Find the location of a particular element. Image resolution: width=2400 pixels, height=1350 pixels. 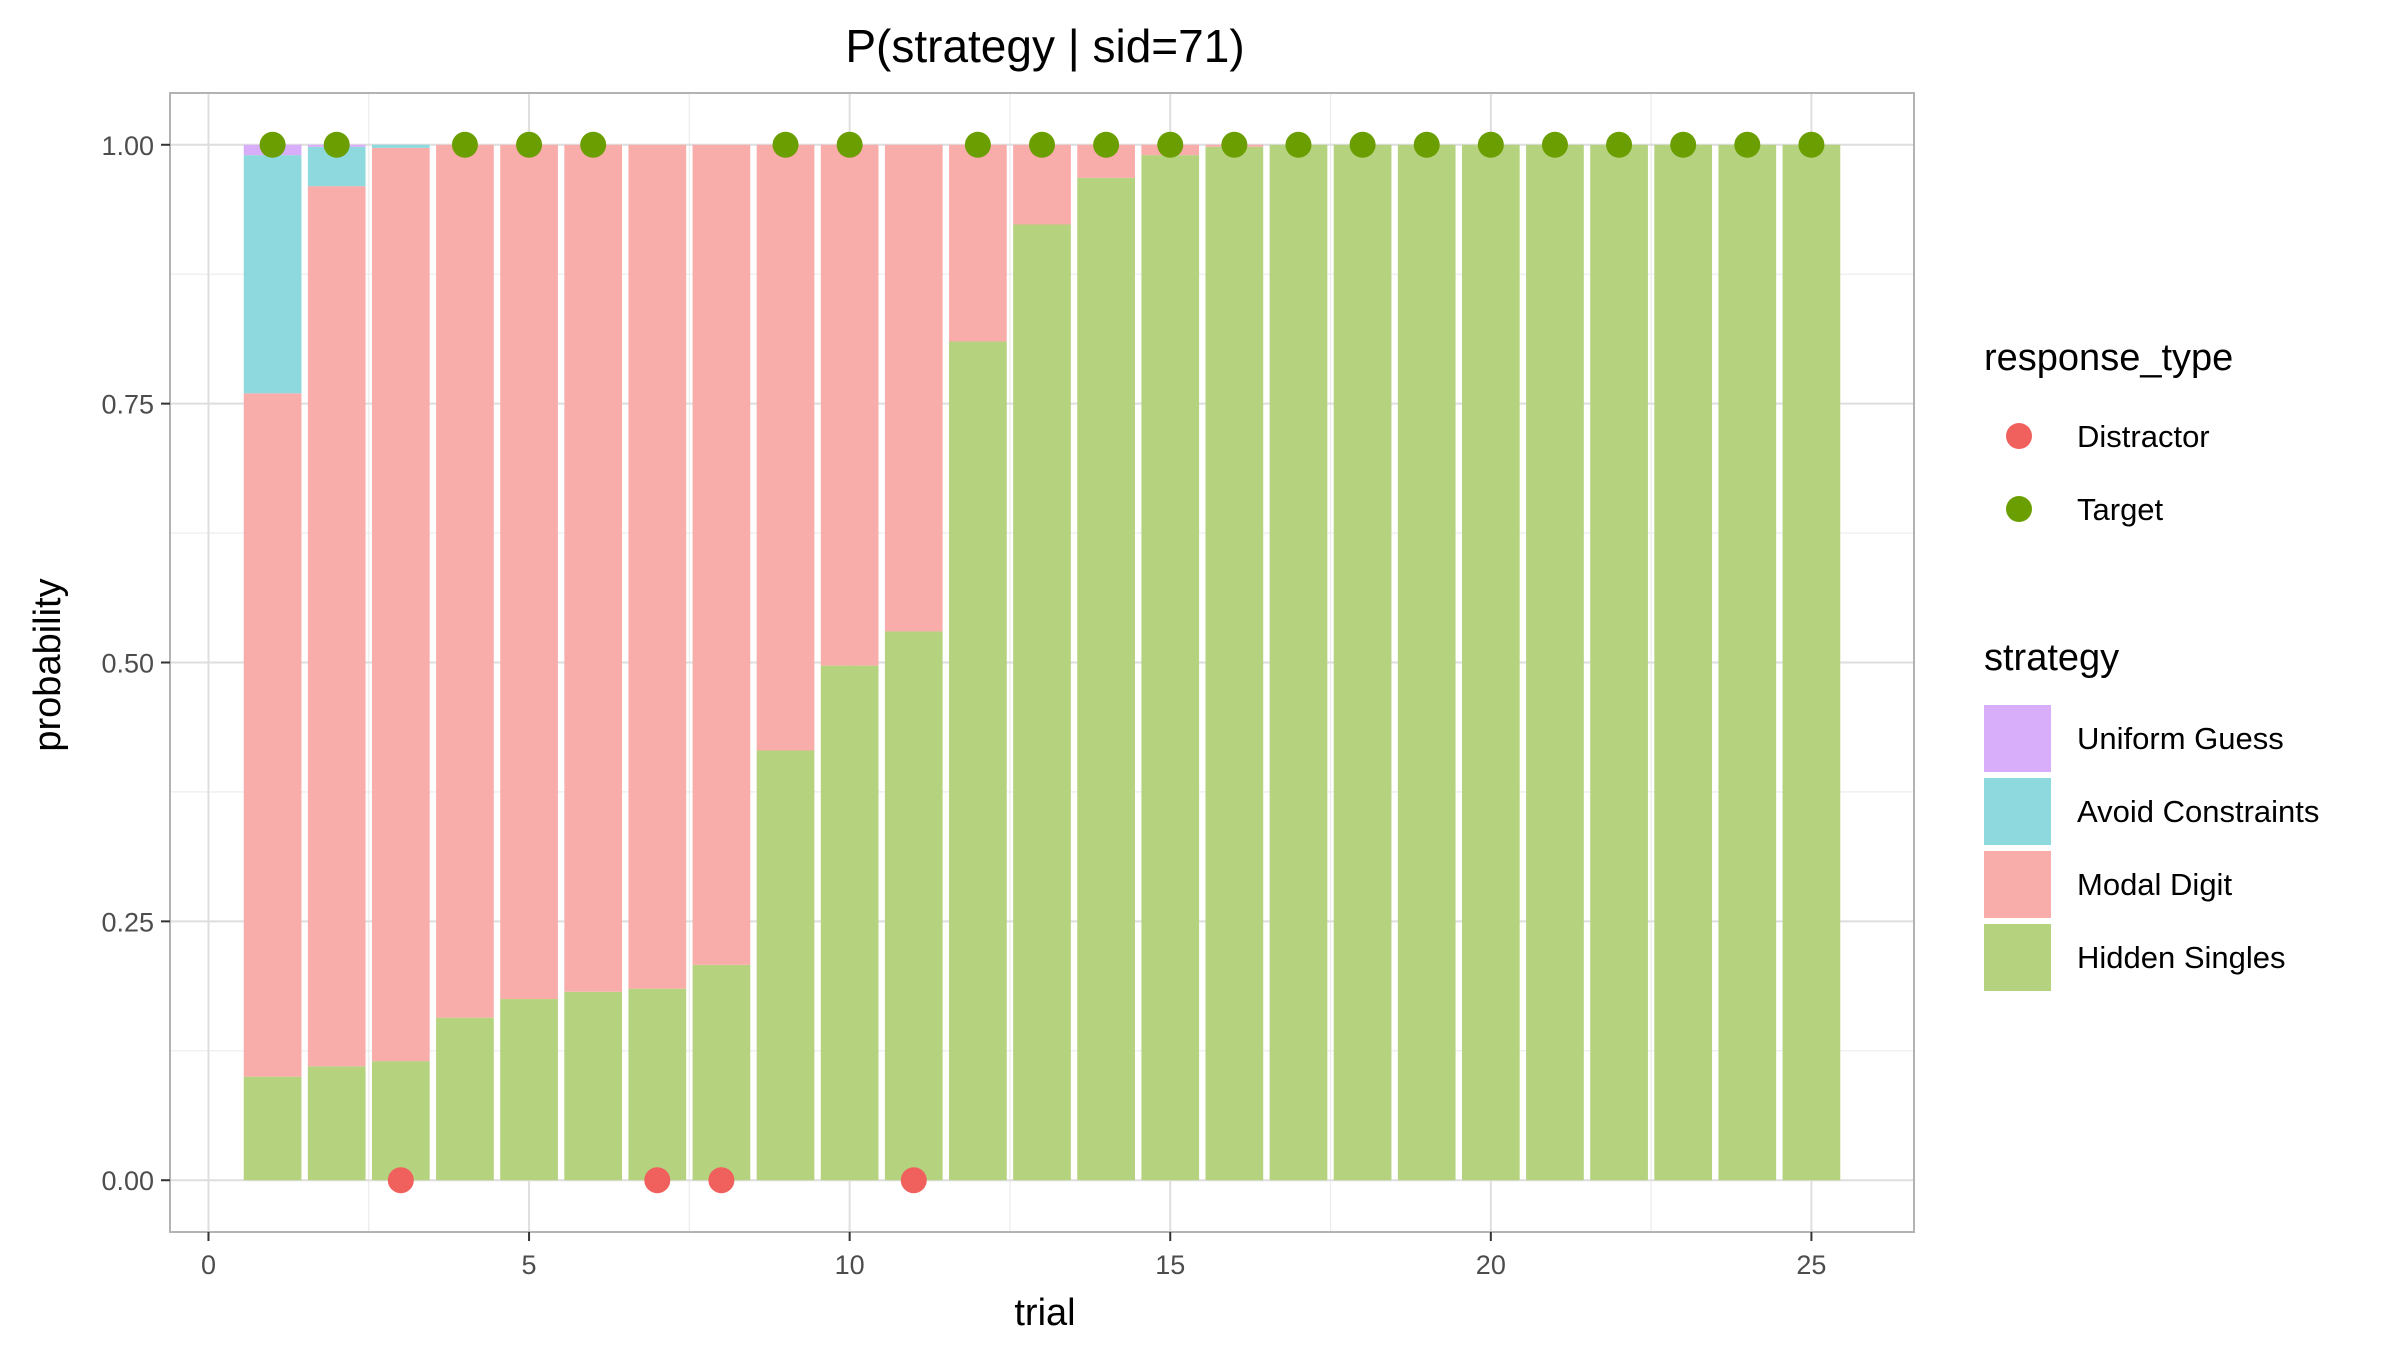

x-tick-label: 15 is located at coordinates (1170, 1265).